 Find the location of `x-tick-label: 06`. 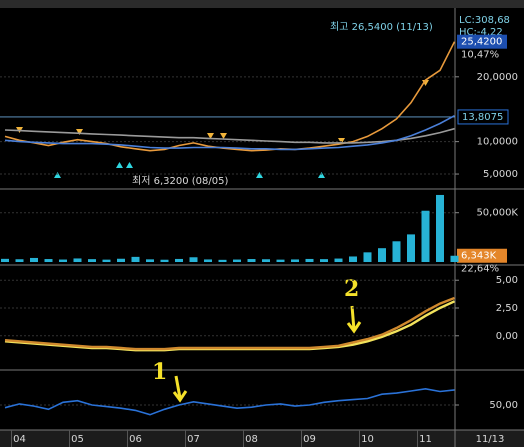

x-tick-label: 06 is located at coordinates (135, 439).